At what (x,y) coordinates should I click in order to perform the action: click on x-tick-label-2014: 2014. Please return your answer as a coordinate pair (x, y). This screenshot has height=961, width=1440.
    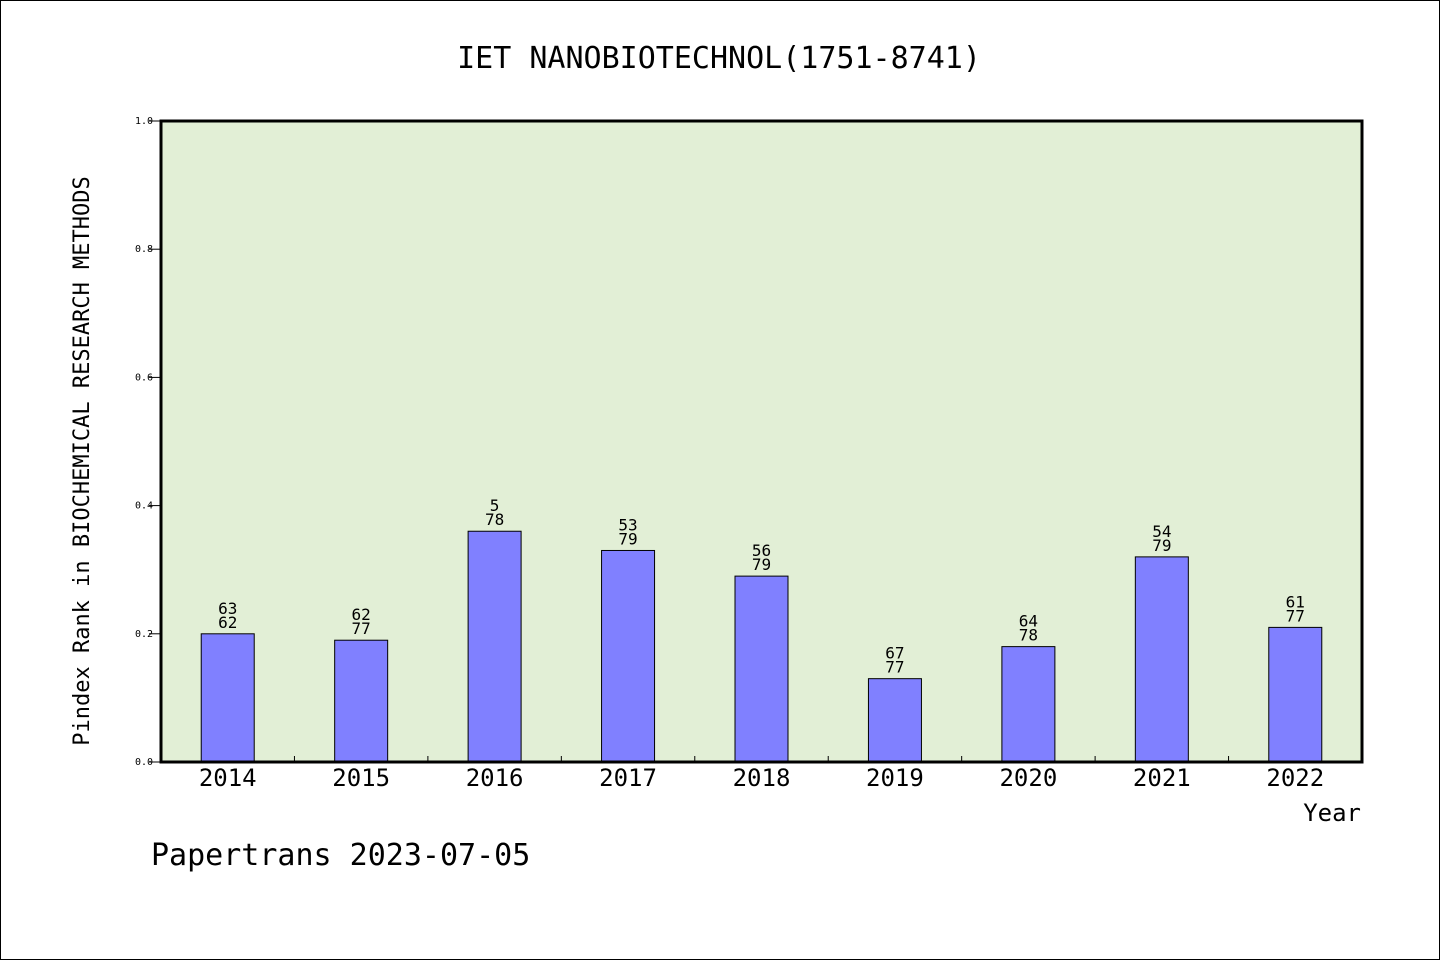
    Looking at the image, I should click on (228, 778).